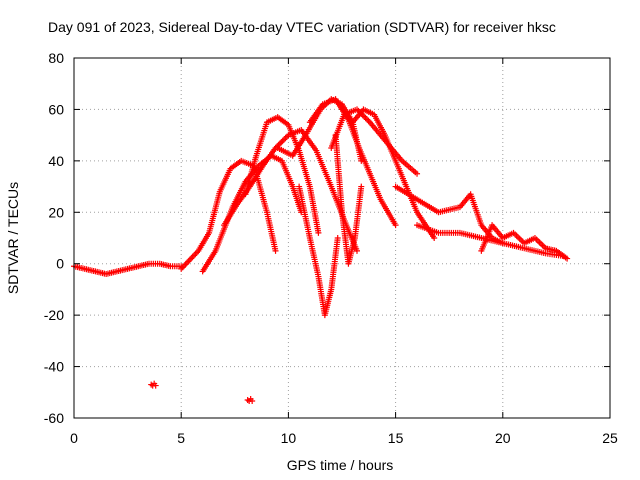 This screenshot has width=640, height=480. What do you see at coordinates (56, 212) in the screenshot?
I see `y-tick-label: 20` at bounding box center [56, 212].